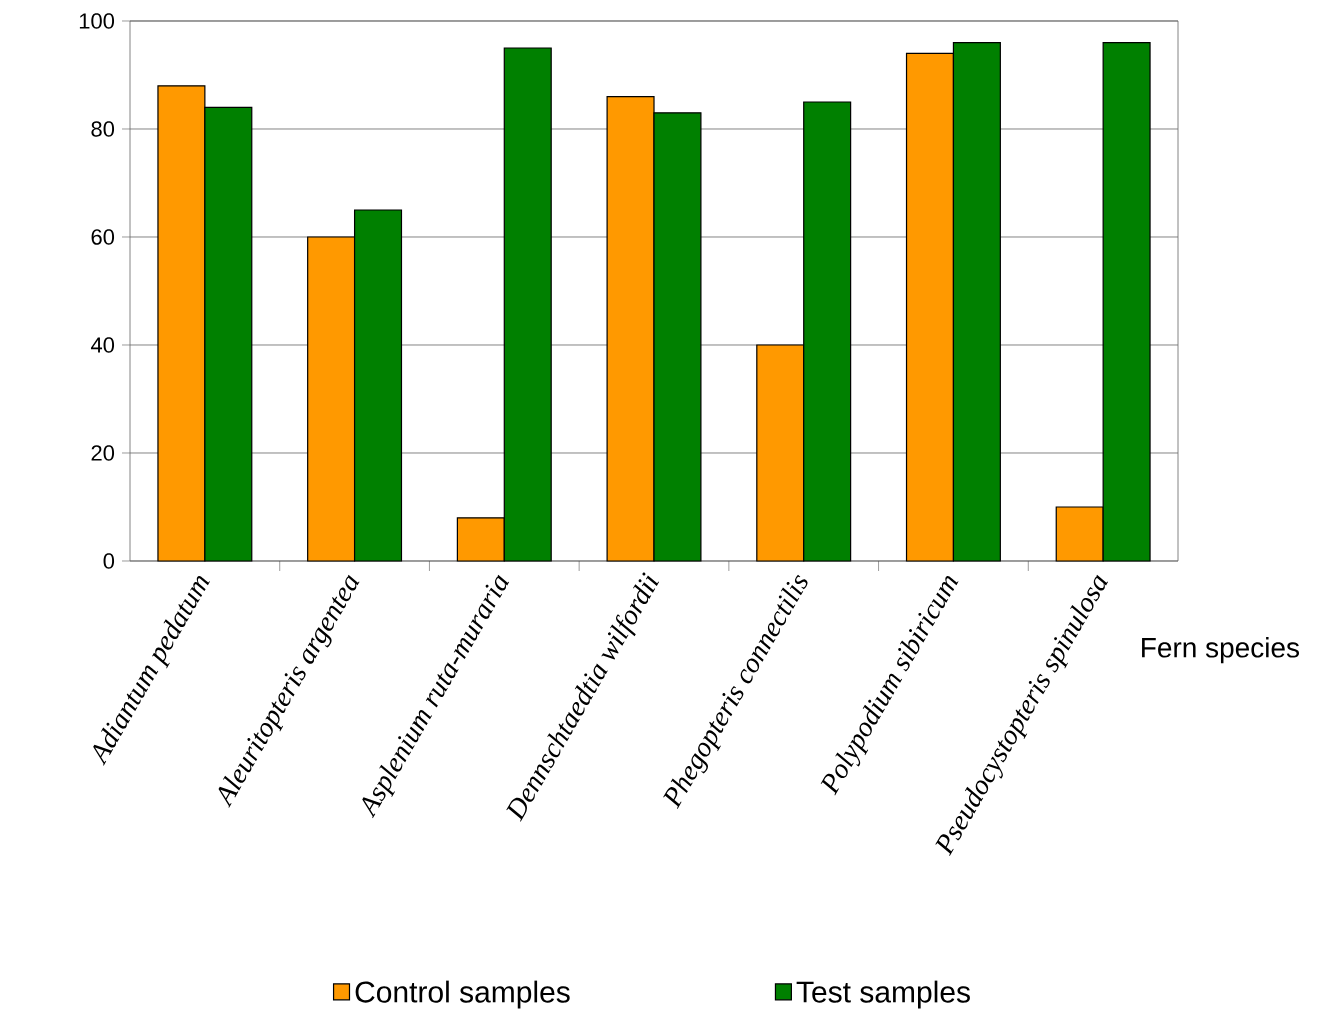 Image resolution: width=1338 pixels, height=1016 pixels. Describe the element at coordinates (1220, 650) in the screenshot. I see `x-axis-title: Fern species` at that location.